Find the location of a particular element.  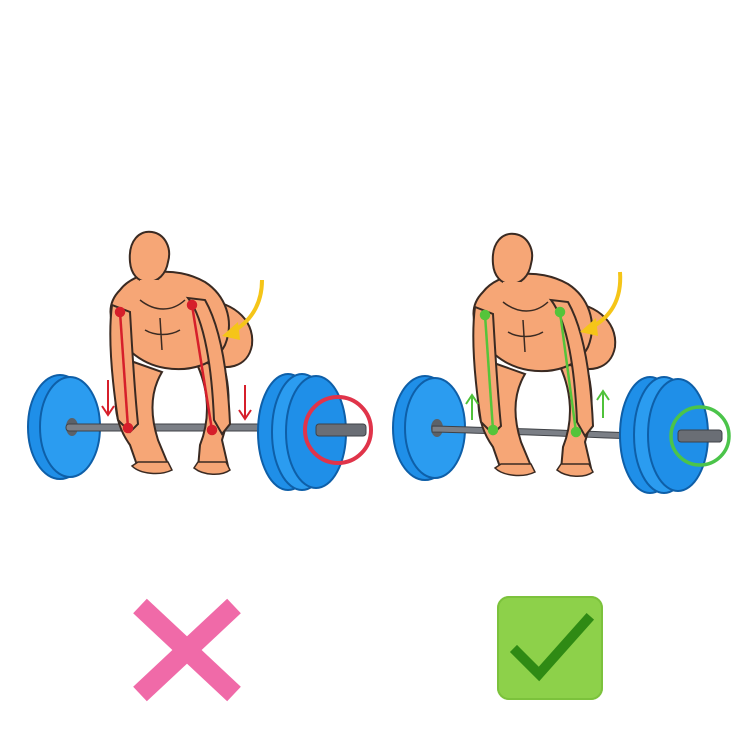

cross-icon is located at coordinates (187, 650).